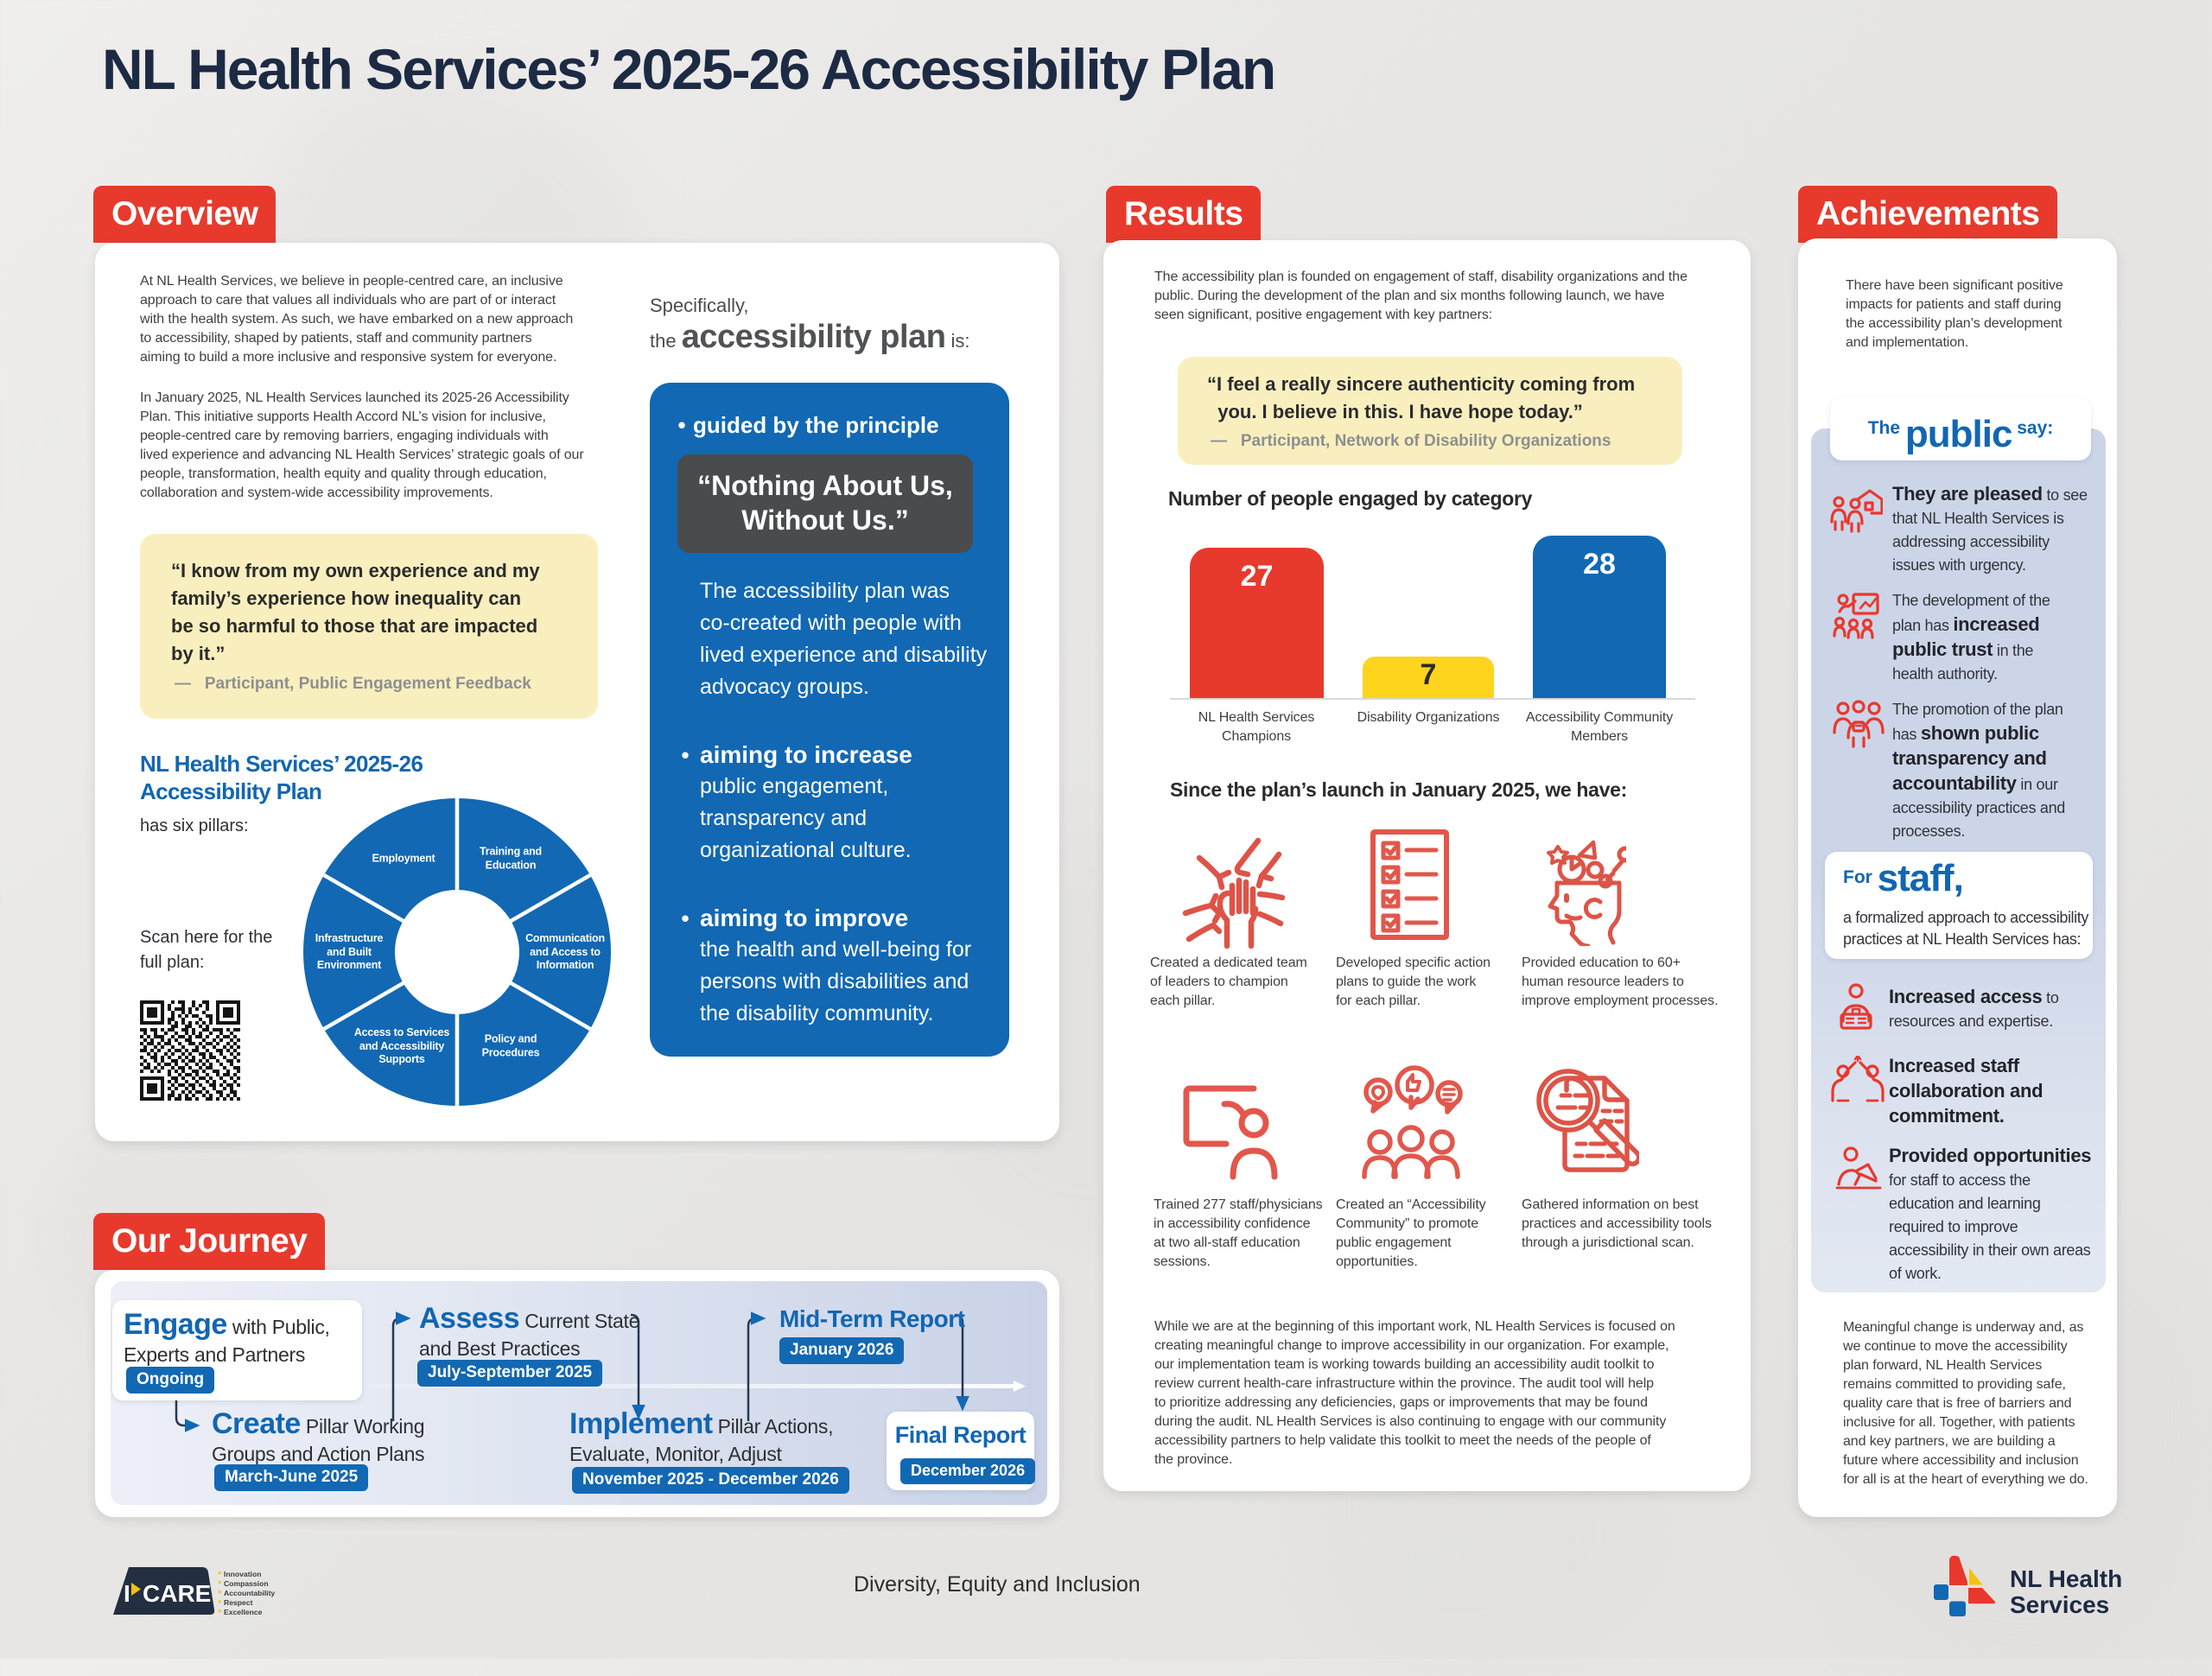 This screenshot has width=2212, height=1676. I want to click on svg-text: Accountability, so click(249, 1593).